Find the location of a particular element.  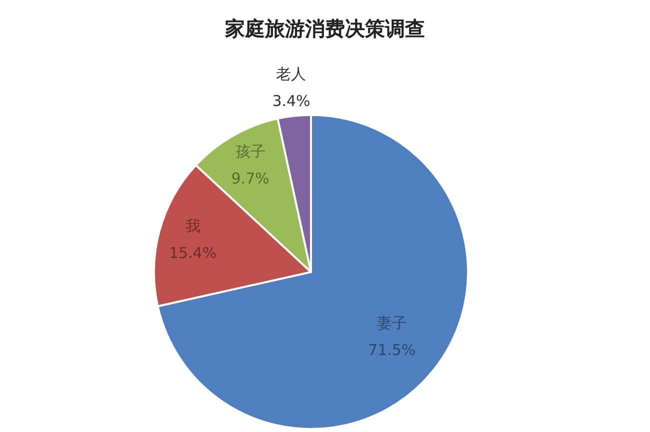

chart-title: 家庭旅游消费决策调查 is located at coordinates (324, 28).